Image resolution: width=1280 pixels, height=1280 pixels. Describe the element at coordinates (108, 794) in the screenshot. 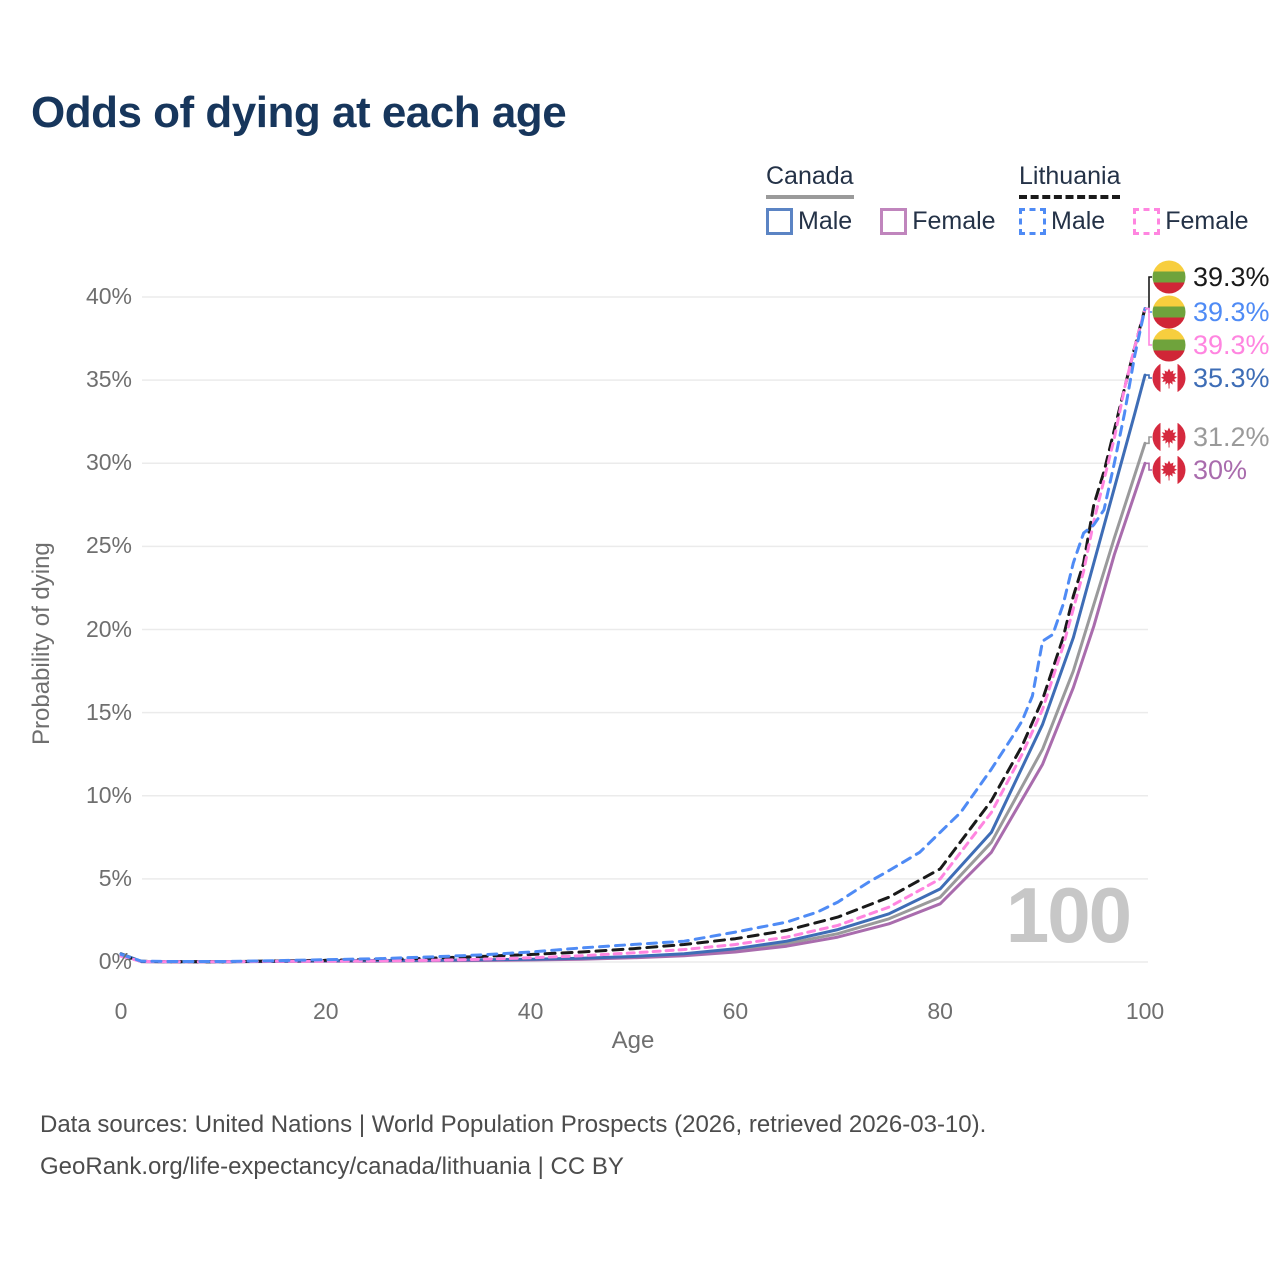

I see `y-tick-label: 10%` at that location.